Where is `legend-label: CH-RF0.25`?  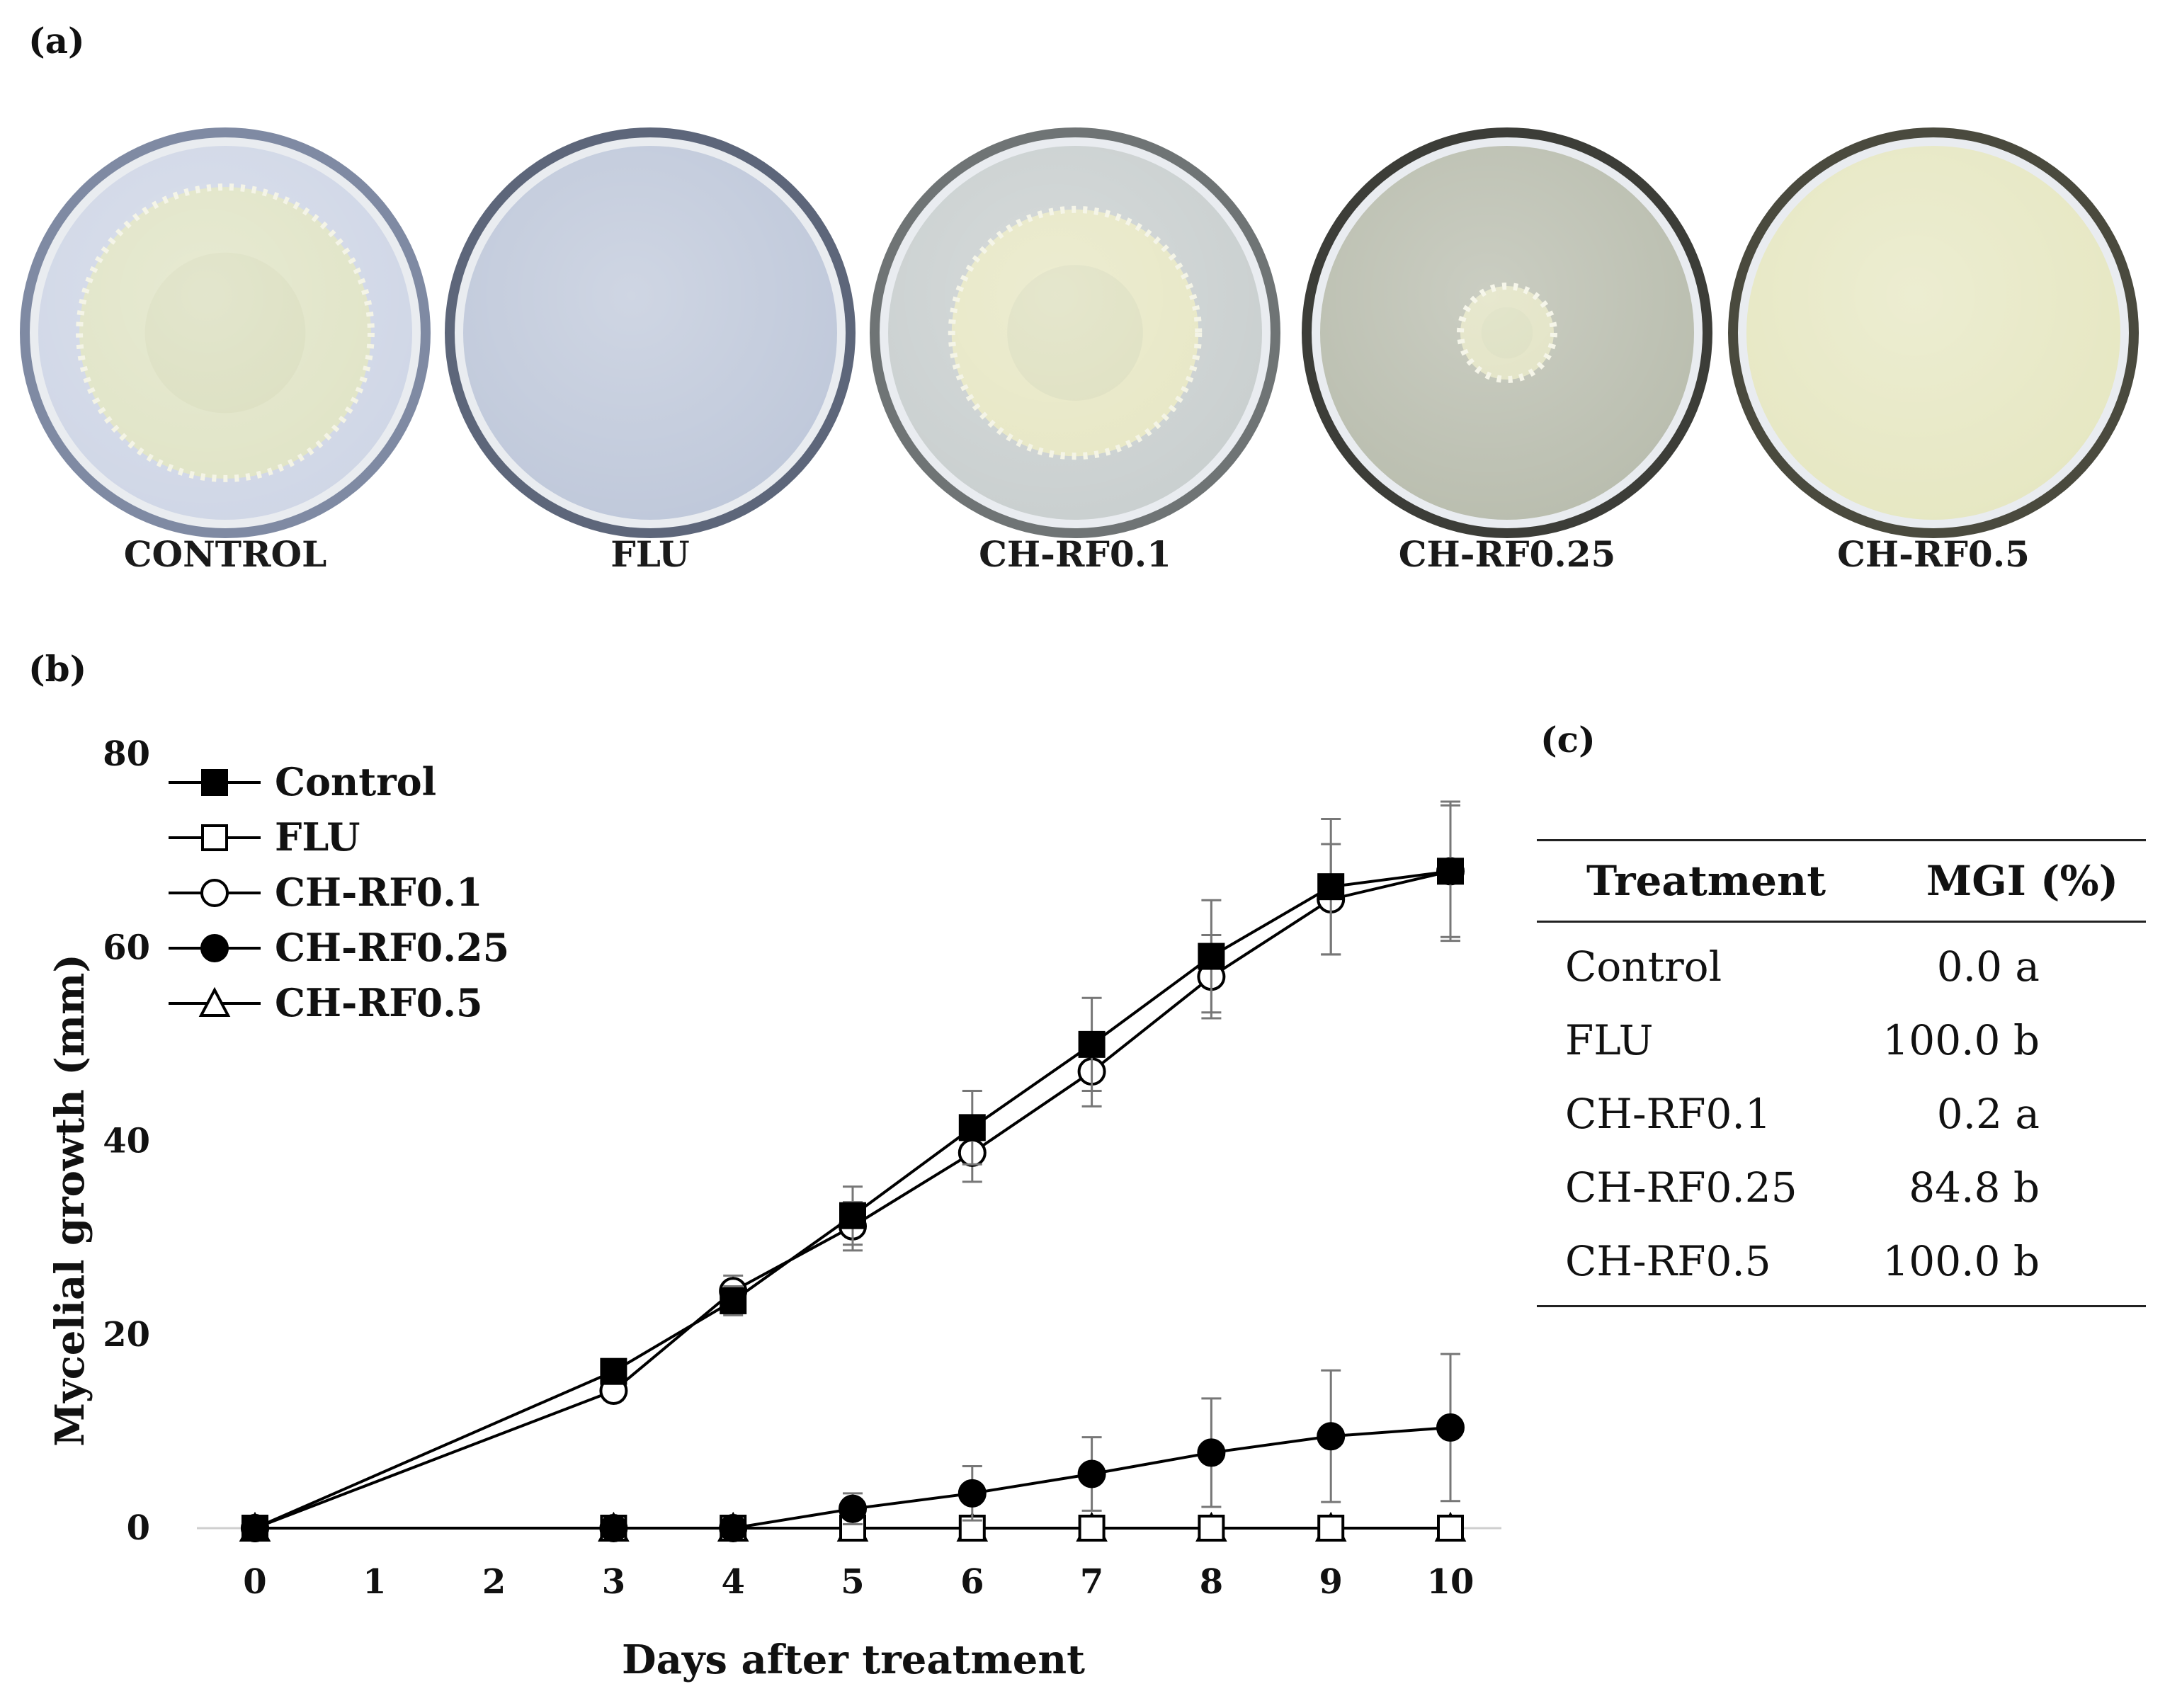
legend-label: CH-RF0.25 is located at coordinates (392, 947).